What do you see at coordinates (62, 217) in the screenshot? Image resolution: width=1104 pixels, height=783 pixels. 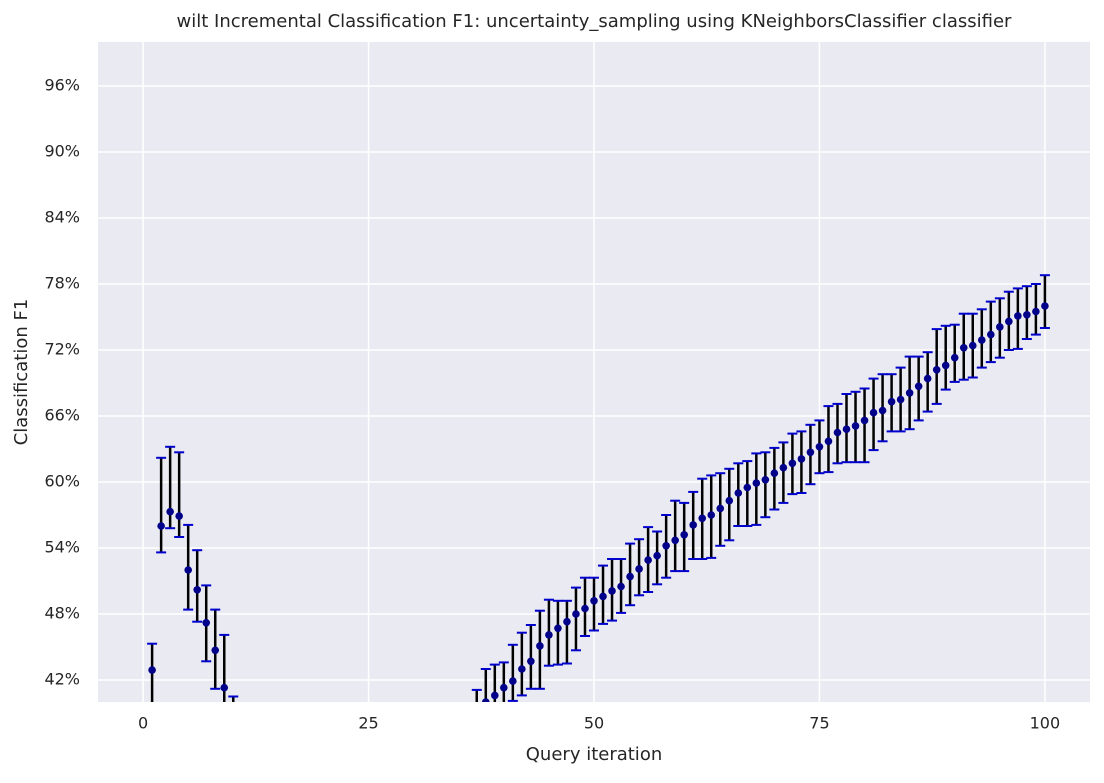 I see `y-tick-label: 84%` at bounding box center [62, 217].